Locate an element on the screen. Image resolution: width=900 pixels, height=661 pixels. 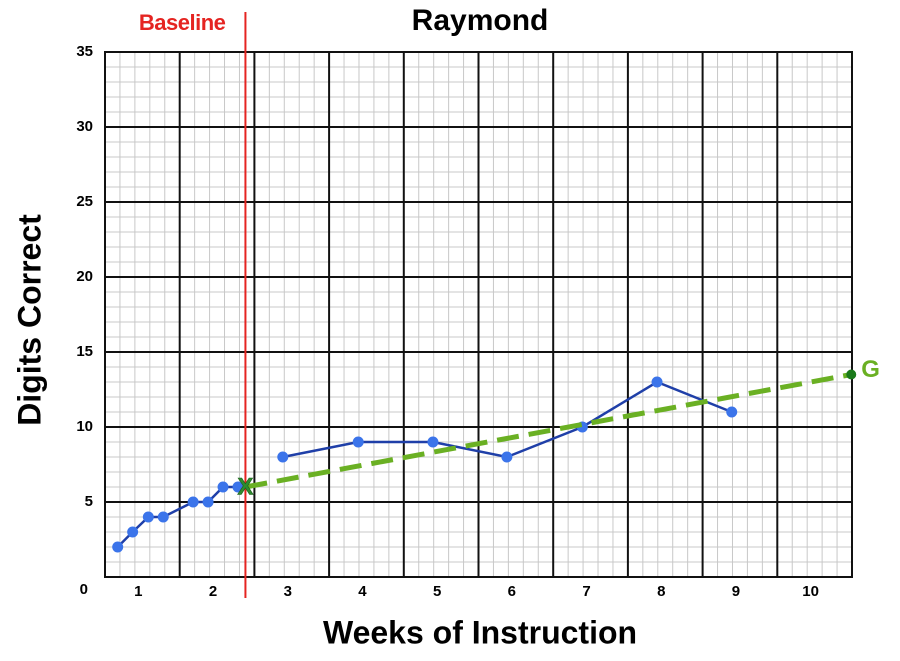
x-tick-label: 7 is located at coordinates (586, 591).